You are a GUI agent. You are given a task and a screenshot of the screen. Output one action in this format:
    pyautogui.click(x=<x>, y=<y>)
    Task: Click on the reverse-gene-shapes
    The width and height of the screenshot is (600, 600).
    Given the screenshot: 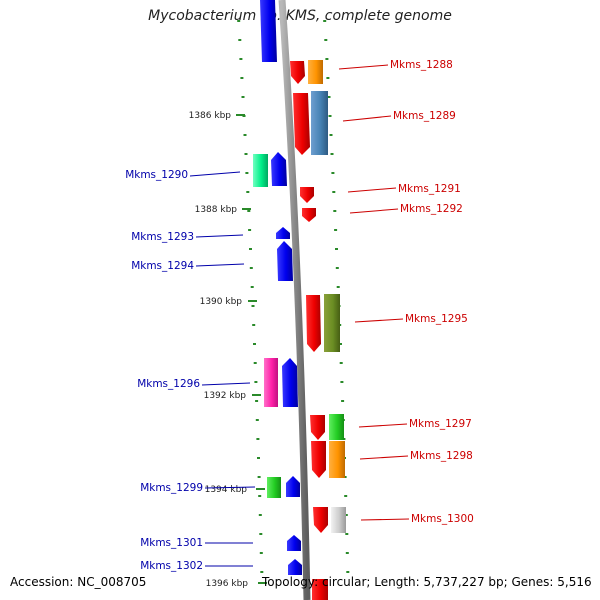 What is the action you would take?
    pyautogui.click(x=277, y=287)
    